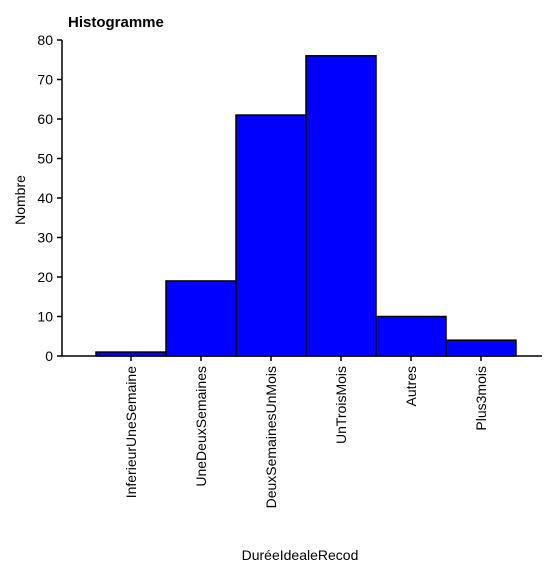  Describe the element at coordinates (481, 348) in the screenshot. I see `bar-Plus3mois` at that location.